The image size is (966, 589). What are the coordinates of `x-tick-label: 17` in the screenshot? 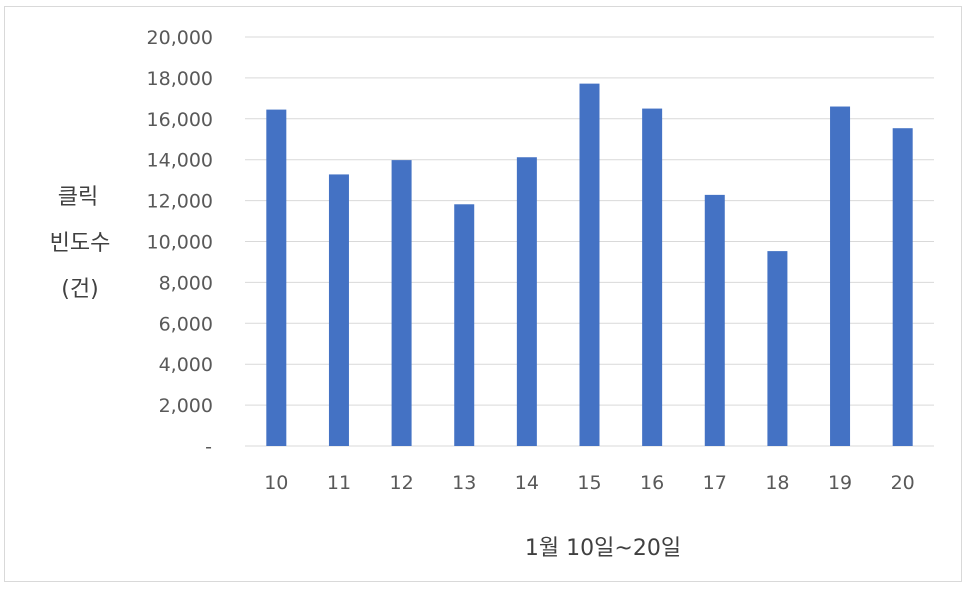 It's located at (715, 483).